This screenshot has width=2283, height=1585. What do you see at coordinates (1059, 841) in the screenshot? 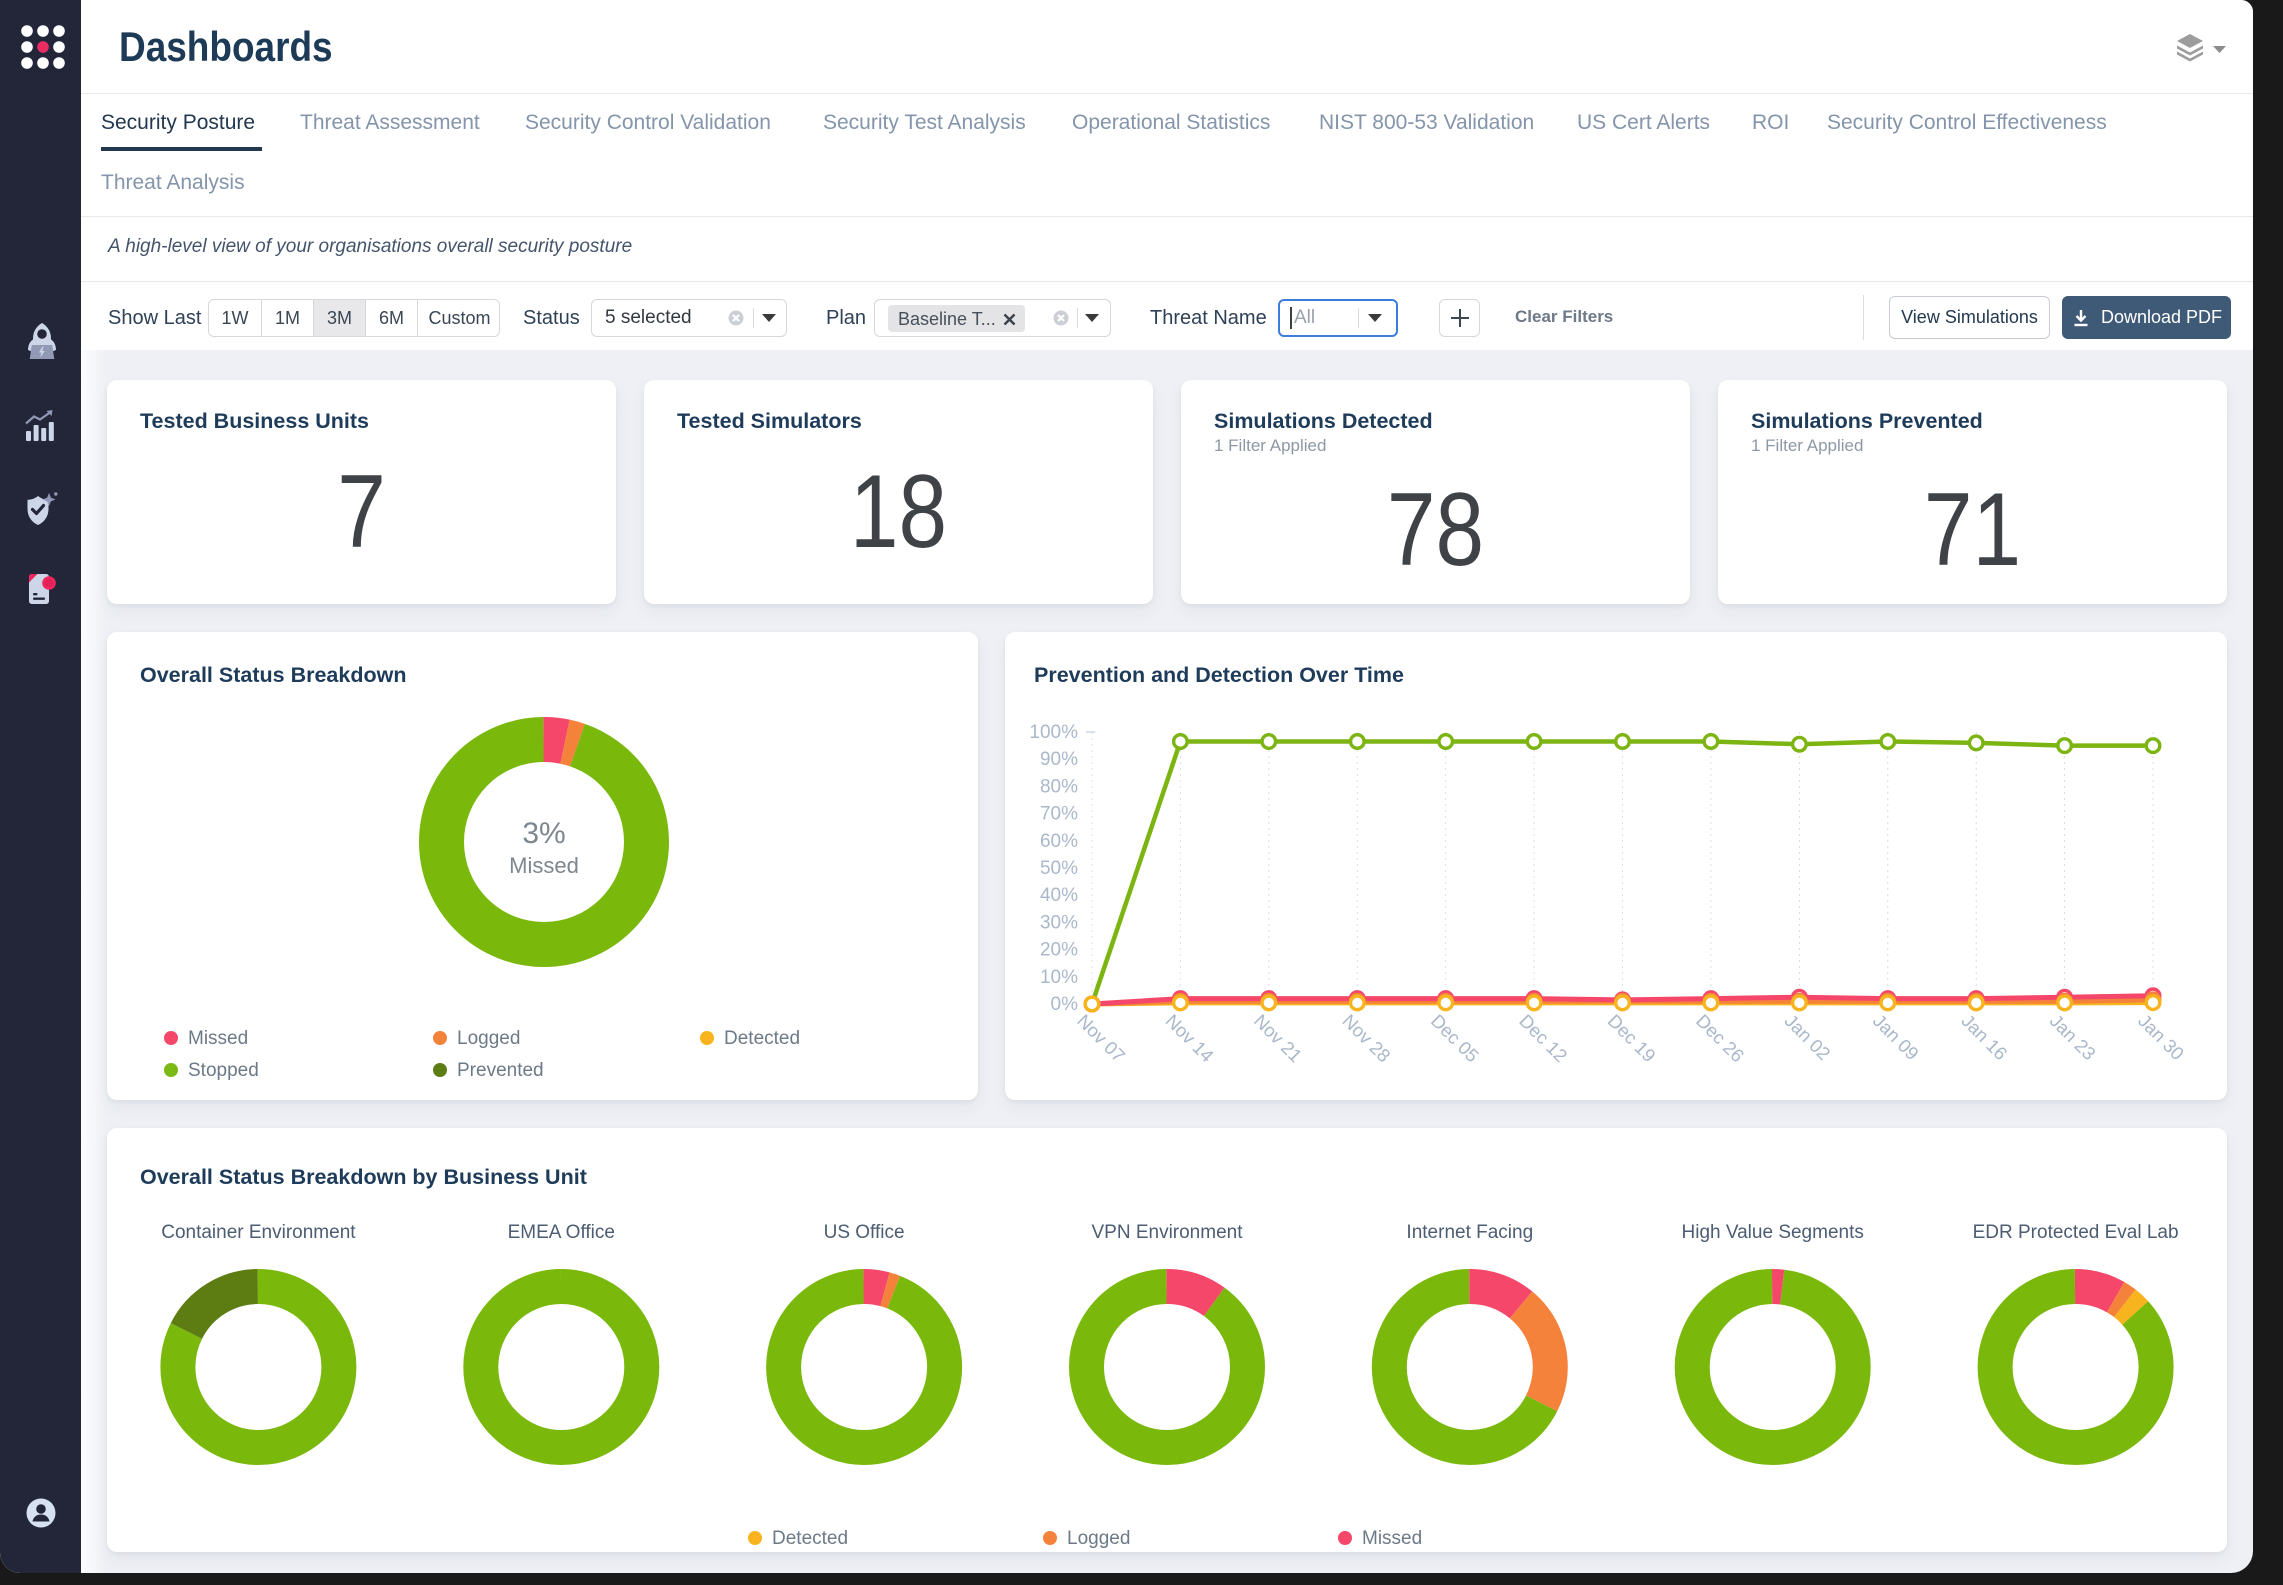
I see `svg-text: 60%` at bounding box center [1059, 841].